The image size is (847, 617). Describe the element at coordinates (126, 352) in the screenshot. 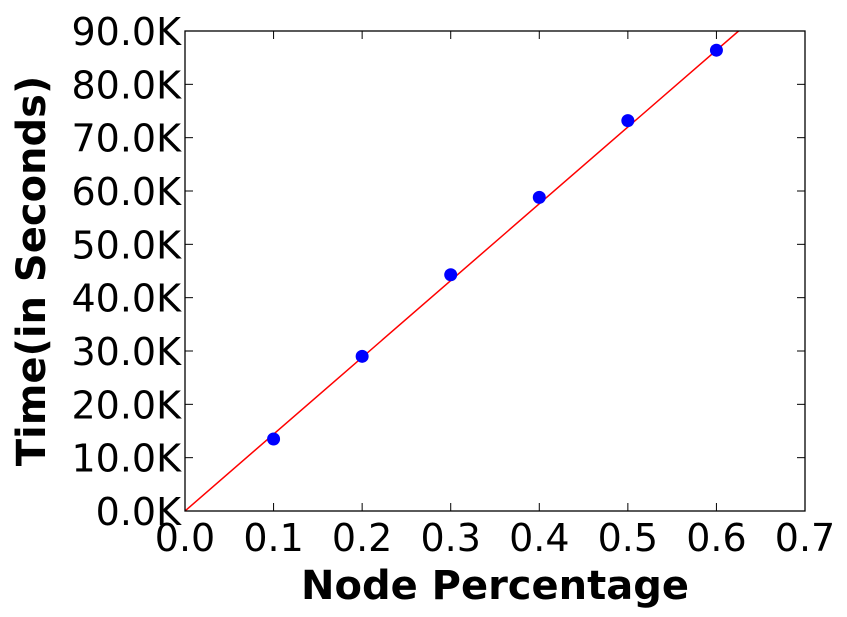

I see `y-tick-label: 30.0K` at that location.